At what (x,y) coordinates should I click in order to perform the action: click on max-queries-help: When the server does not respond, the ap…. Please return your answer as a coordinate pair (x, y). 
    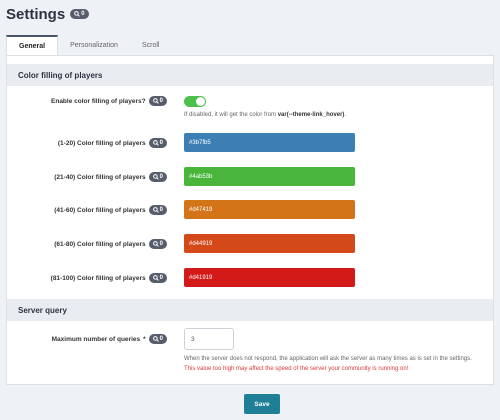
    Looking at the image, I should click on (328, 359).